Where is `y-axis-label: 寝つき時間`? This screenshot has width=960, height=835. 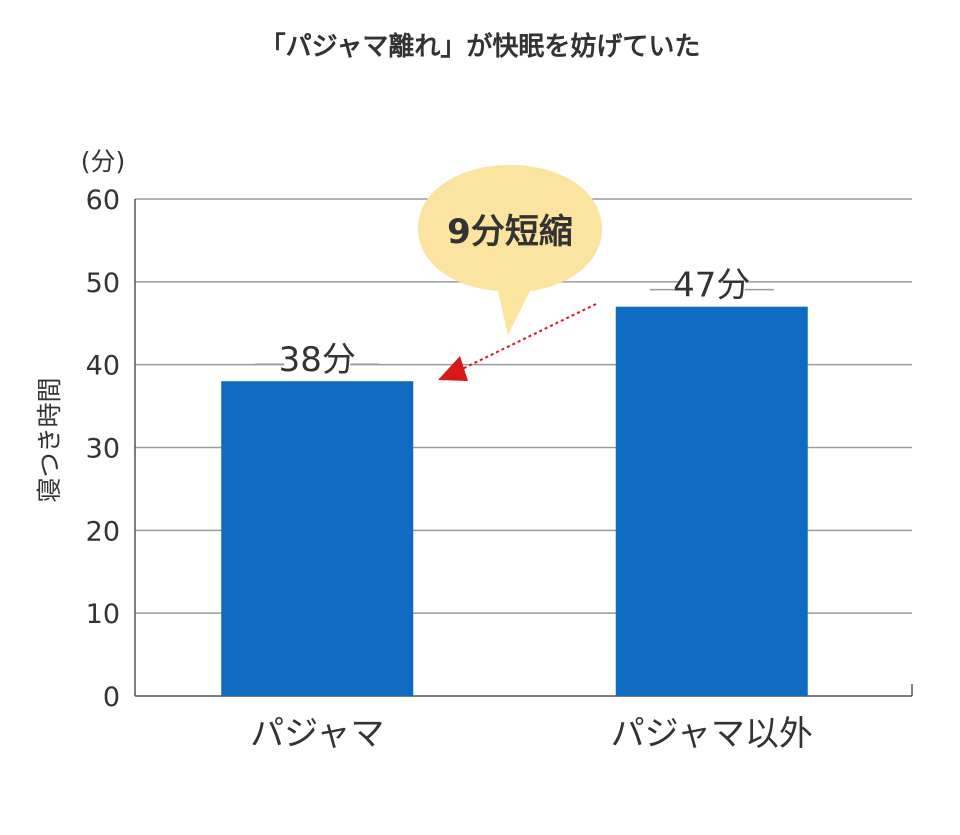
y-axis-label: 寝つき時間 is located at coordinates (49, 439).